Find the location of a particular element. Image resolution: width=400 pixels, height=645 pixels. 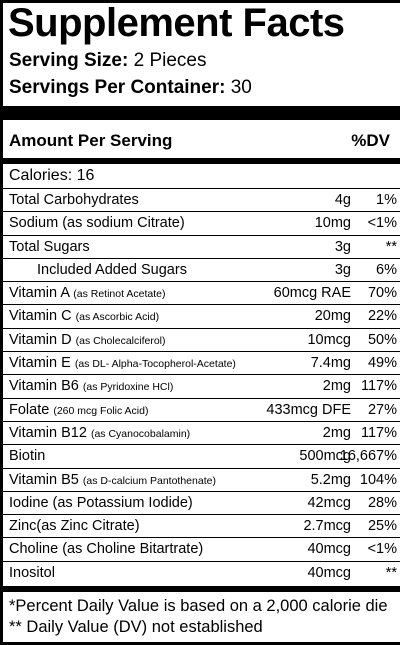

nutrient-label: Total Carbohydrates is located at coordinates (74, 200).